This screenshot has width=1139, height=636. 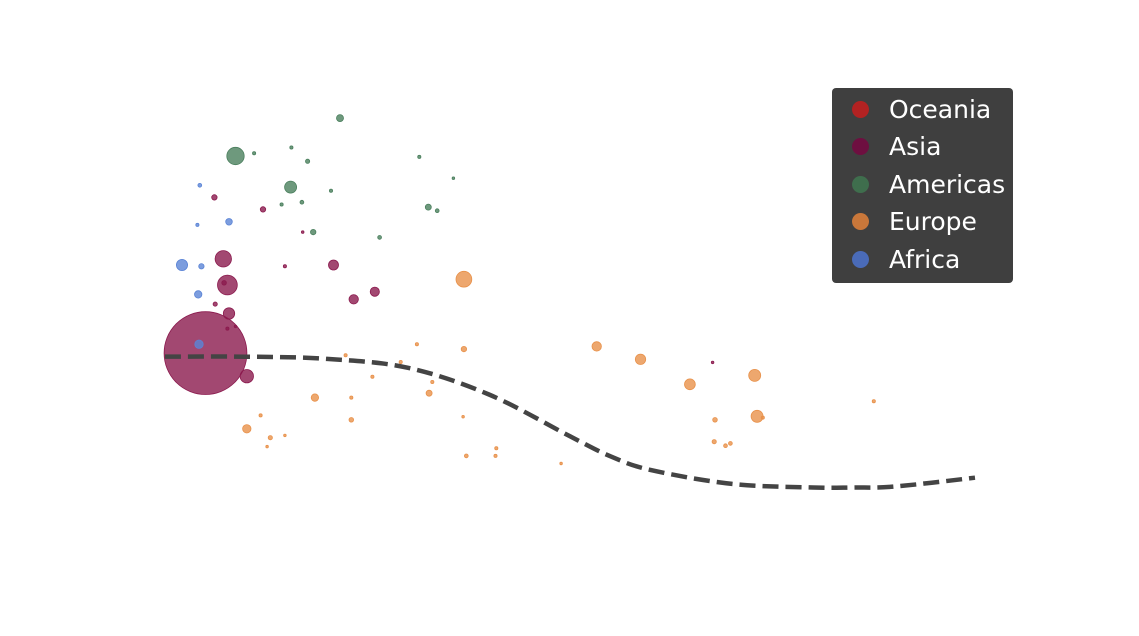 What do you see at coordinates (860, 147) in the screenshot?
I see `legend-swatch-asia` at bounding box center [860, 147].